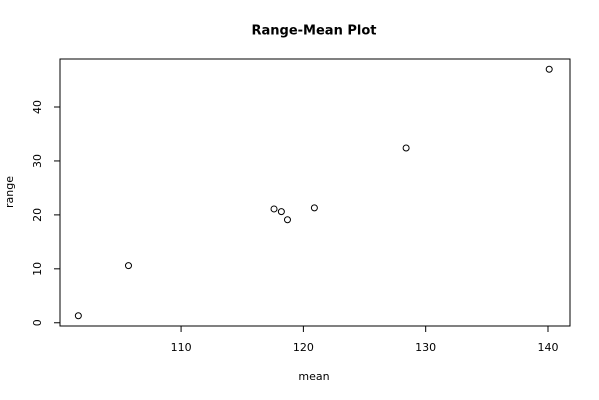  Describe the element at coordinates (303, 347) in the screenshot. I see `x-tick-label: 120` at that location.